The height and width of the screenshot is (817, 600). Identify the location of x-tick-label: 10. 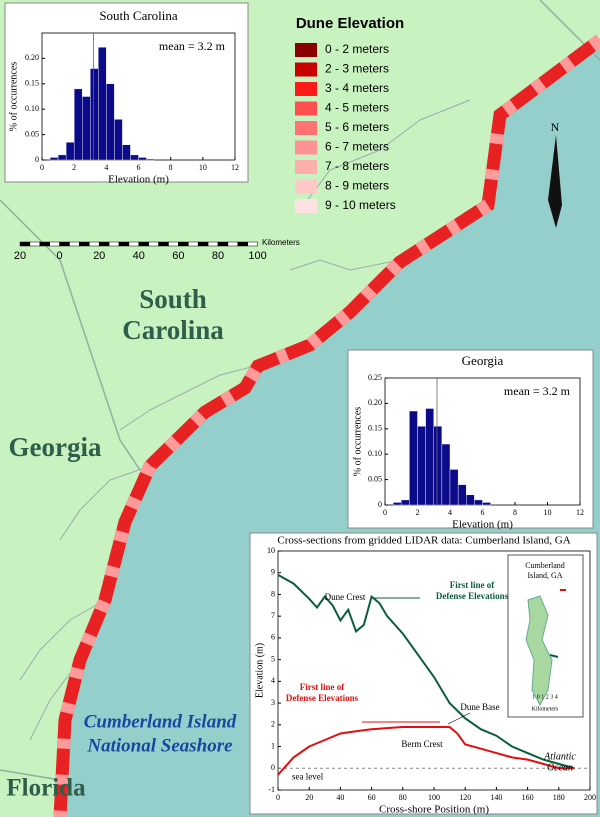
(203, 167).